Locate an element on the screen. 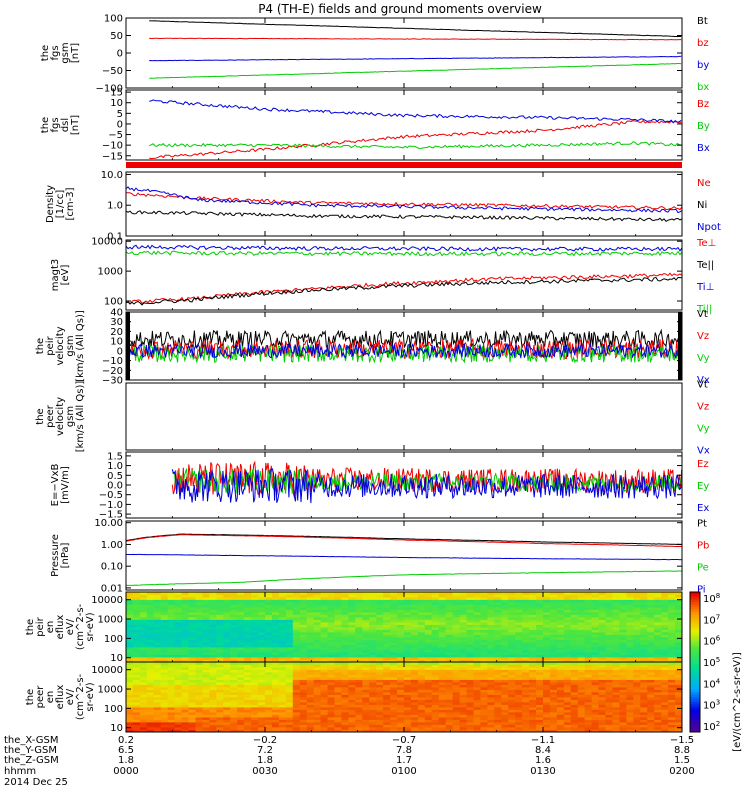 The image size is (750, 800). series-line-Pi is located at coordinates (404, 557).